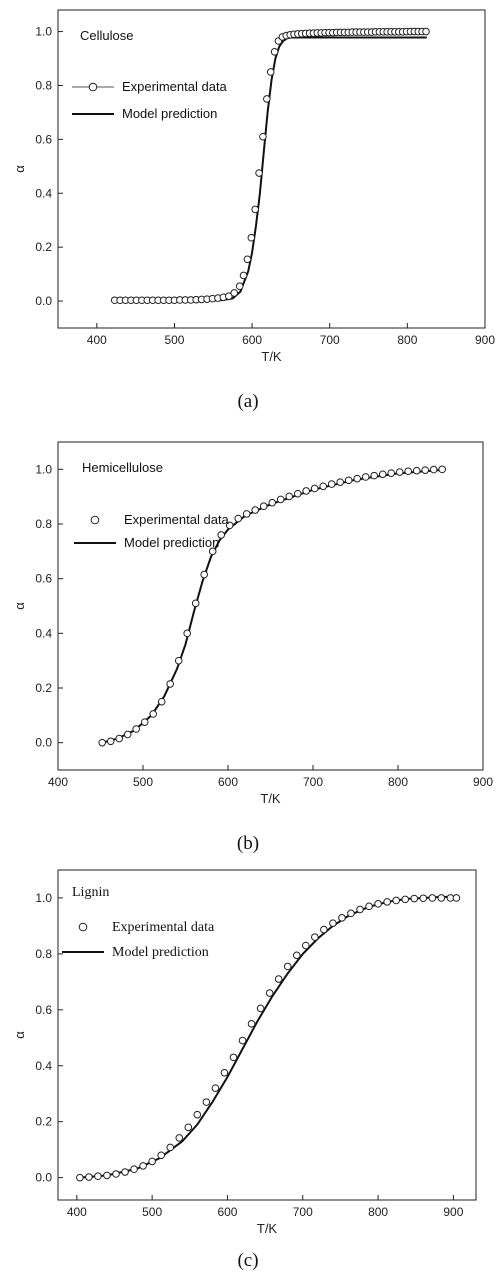 This screenshot has width=496, height=1283. I want to click on model-prediction-line, so click(272, 606).